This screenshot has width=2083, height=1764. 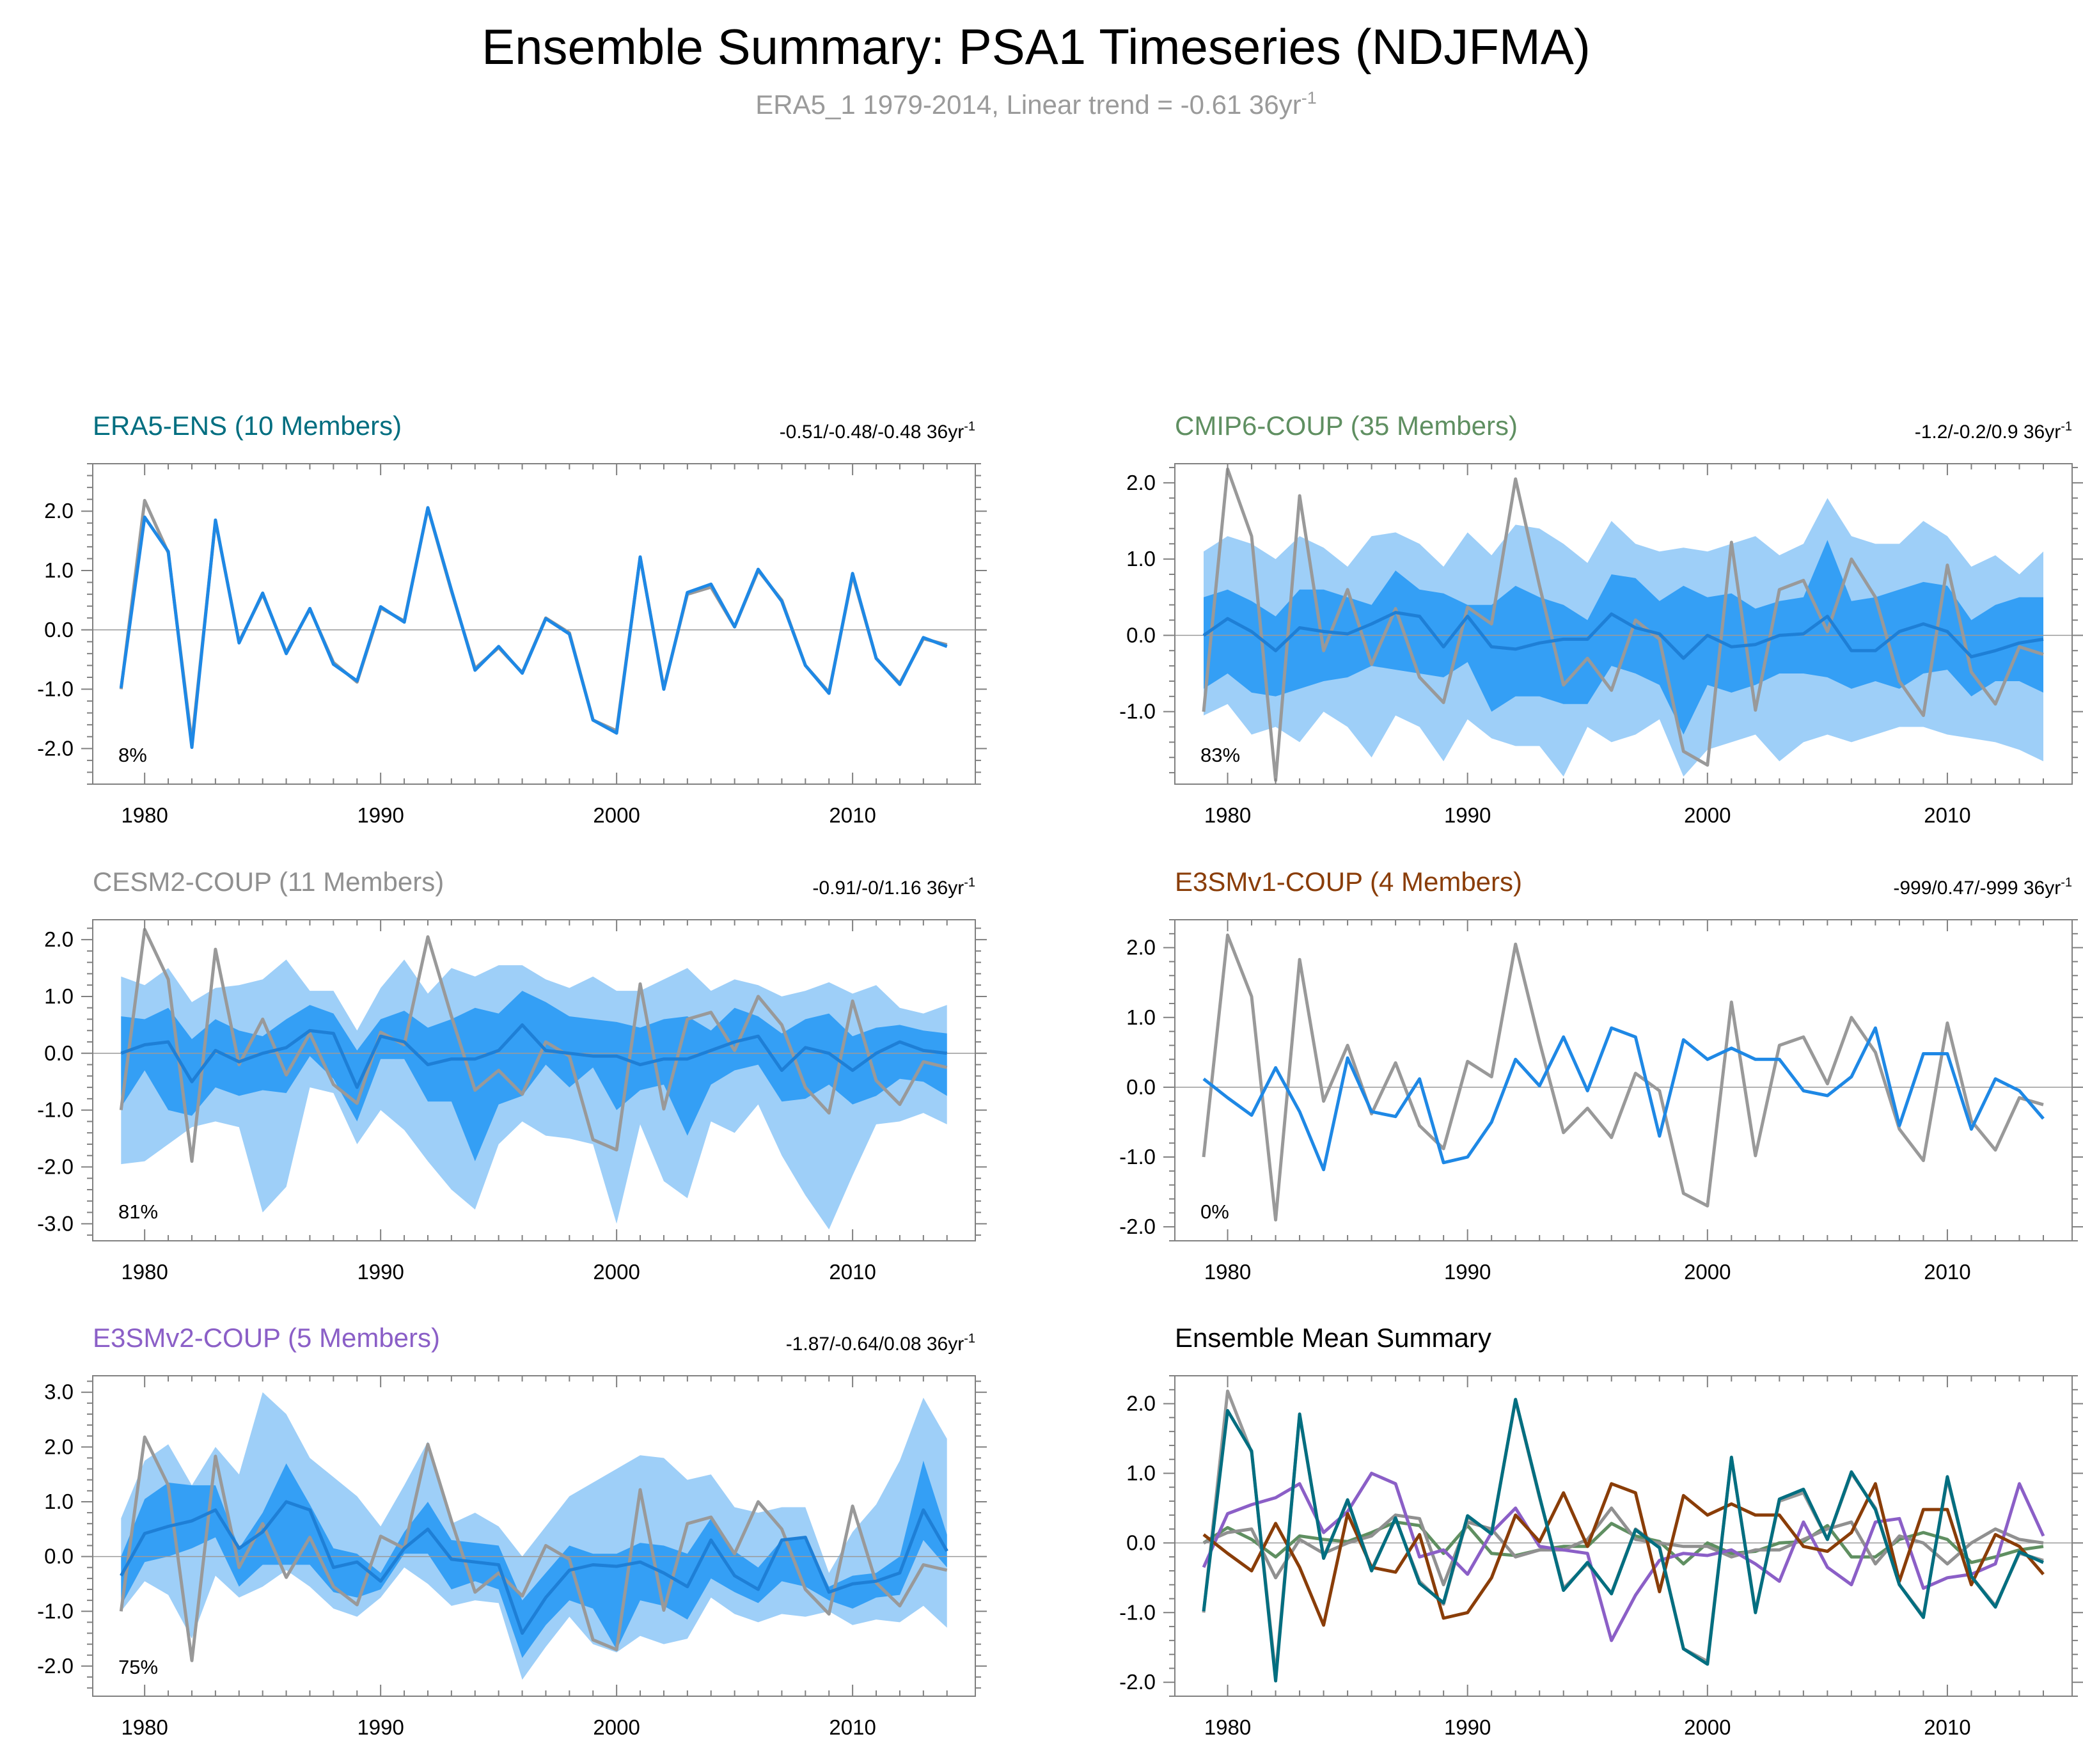 What do you see at coordinates (1977, 888) in the screenshot?
I see `trend-text: -999/0.47/-999 36yr` at bounding box center [1977, 888].